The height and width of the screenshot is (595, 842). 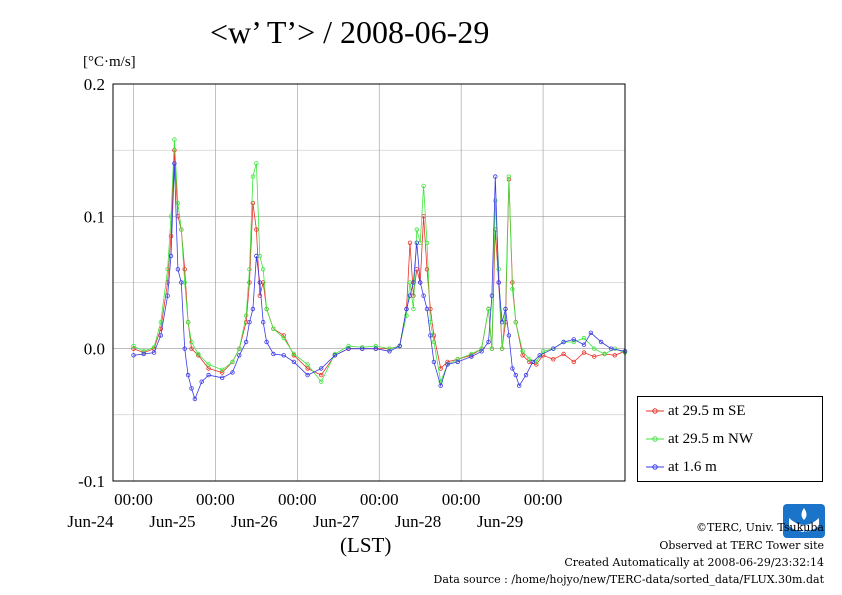 I want to click on x-tick-day: Jun-28, so click(x=418, y=521).